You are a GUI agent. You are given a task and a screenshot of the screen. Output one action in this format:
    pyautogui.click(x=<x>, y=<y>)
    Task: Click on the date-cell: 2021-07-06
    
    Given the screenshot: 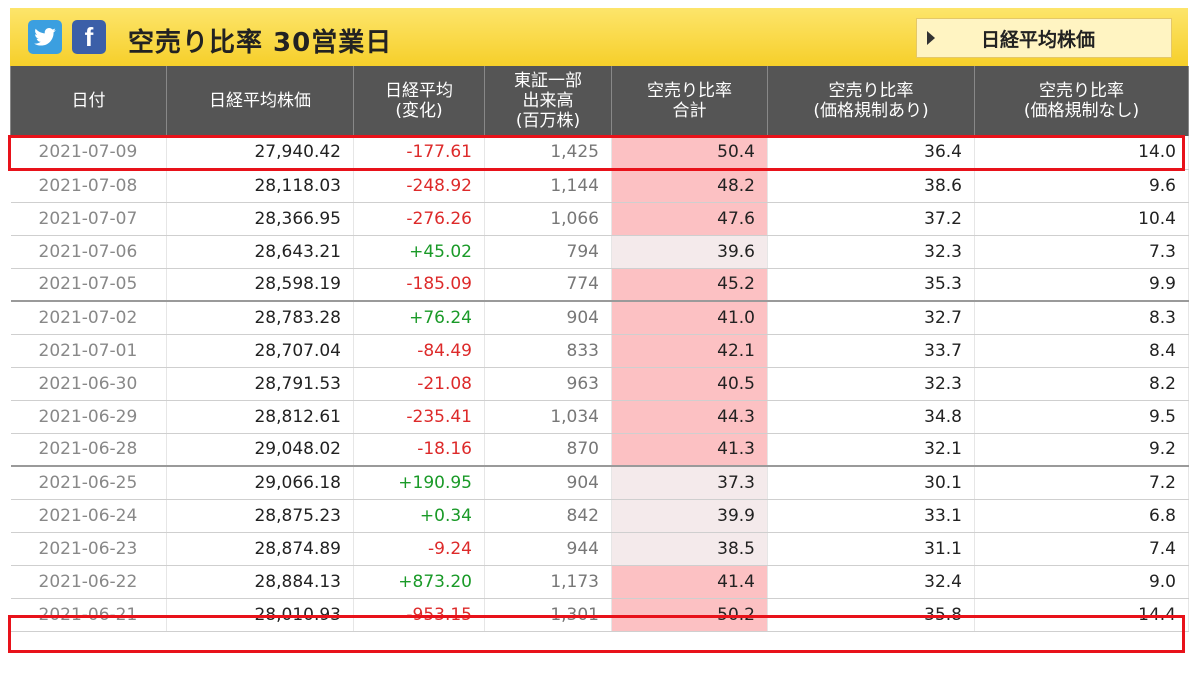 What is the action you would take?
    pyautogui.click(x=88, y=252)
    